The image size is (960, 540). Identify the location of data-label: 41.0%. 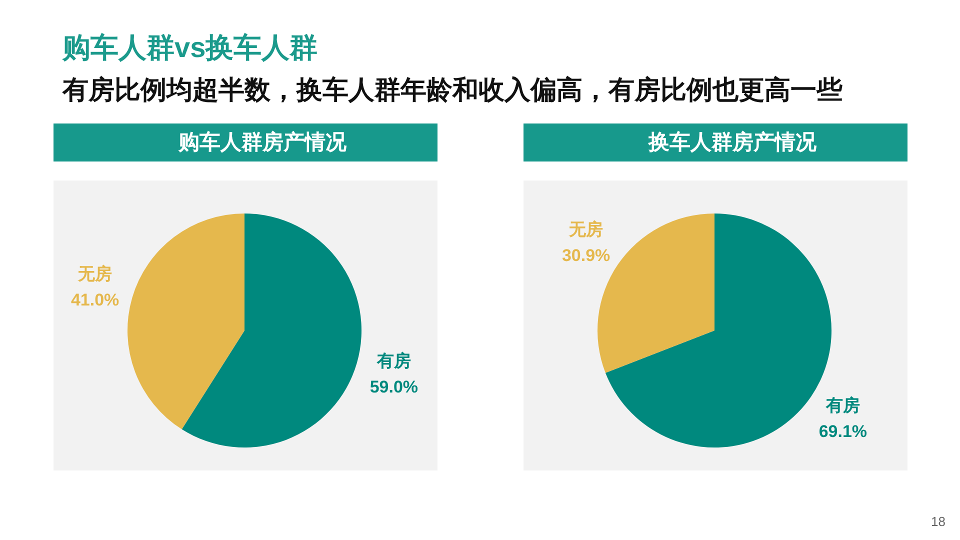
(95, 300).